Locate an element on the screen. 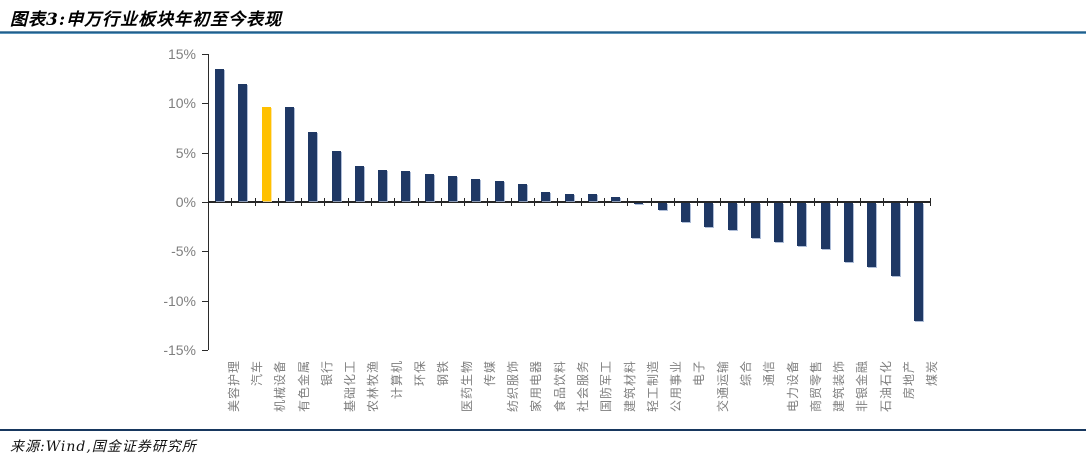 This screenshot has width=1086, height=460. x-axis-category-label: 食品饮料 is located at coordinates (559, 386).